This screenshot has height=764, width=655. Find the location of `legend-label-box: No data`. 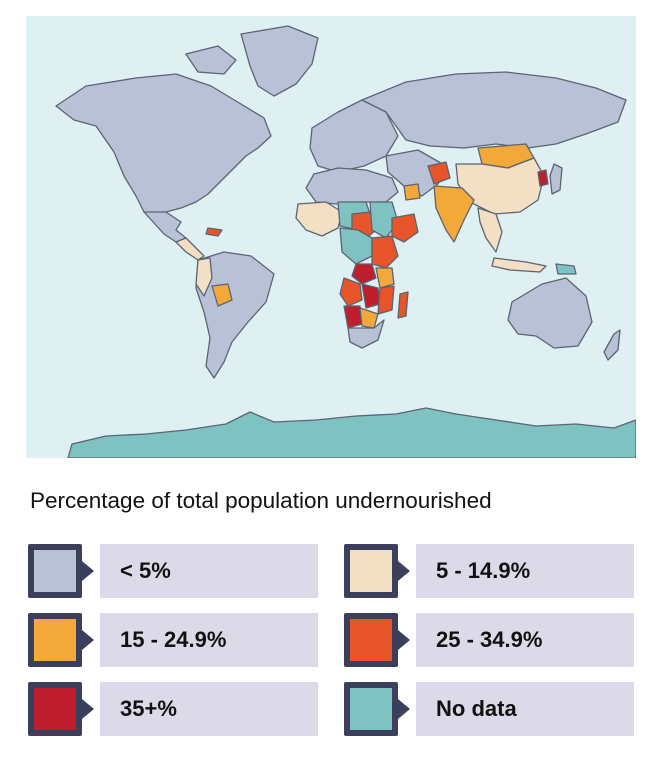

legend-label-box: No data is located at coordinates (525, 709).